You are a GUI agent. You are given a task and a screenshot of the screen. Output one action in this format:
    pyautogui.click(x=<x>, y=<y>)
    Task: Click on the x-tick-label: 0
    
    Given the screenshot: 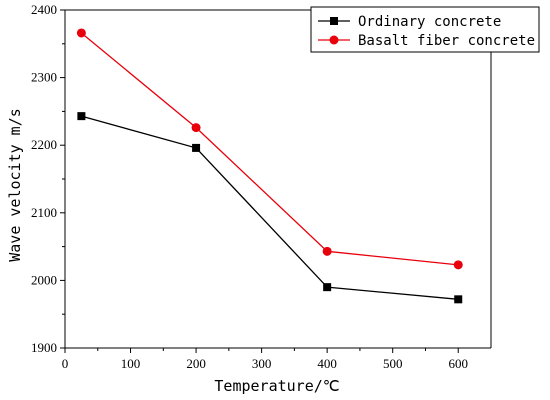 What is the action you would take?
    pyautogui.click(x=65, y=363)
    